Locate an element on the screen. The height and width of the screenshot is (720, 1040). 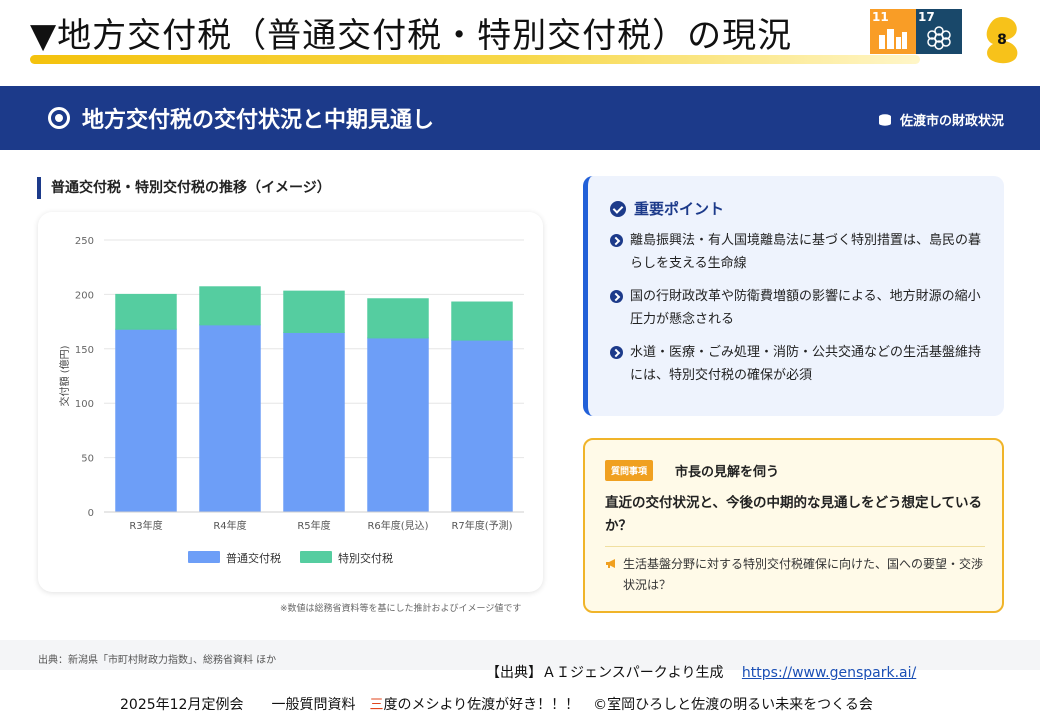
banner-right-text: 佐渡市の財政状況 is located at coordinates (951, 121).